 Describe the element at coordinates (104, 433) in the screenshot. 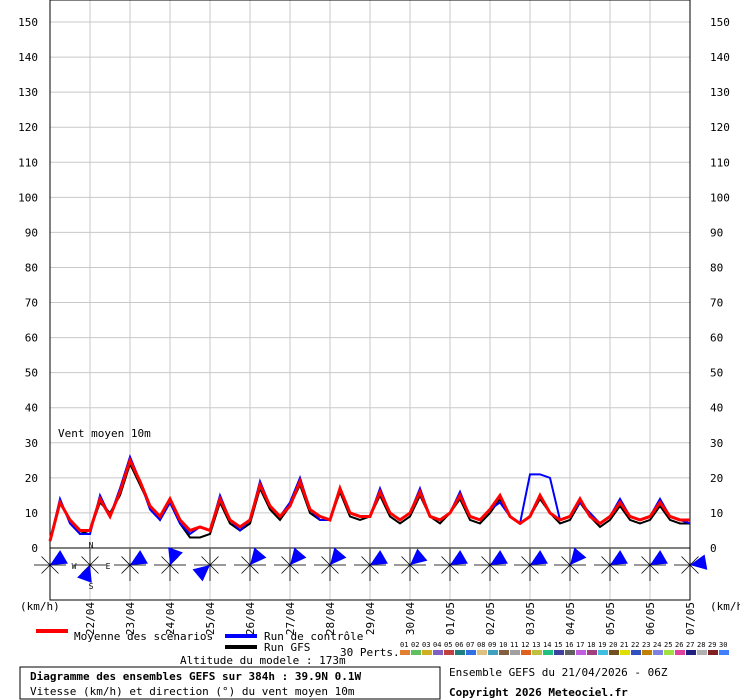

I see `annotation: Vent moyen 10m` at that location.